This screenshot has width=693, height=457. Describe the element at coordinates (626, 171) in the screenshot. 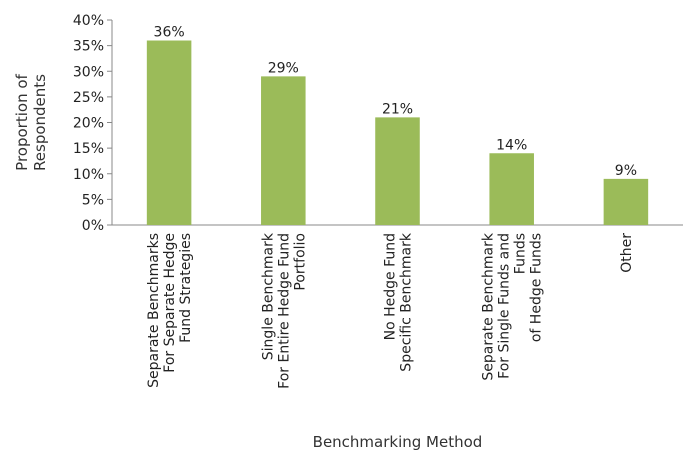

I see `data-label: 9%` at that location.